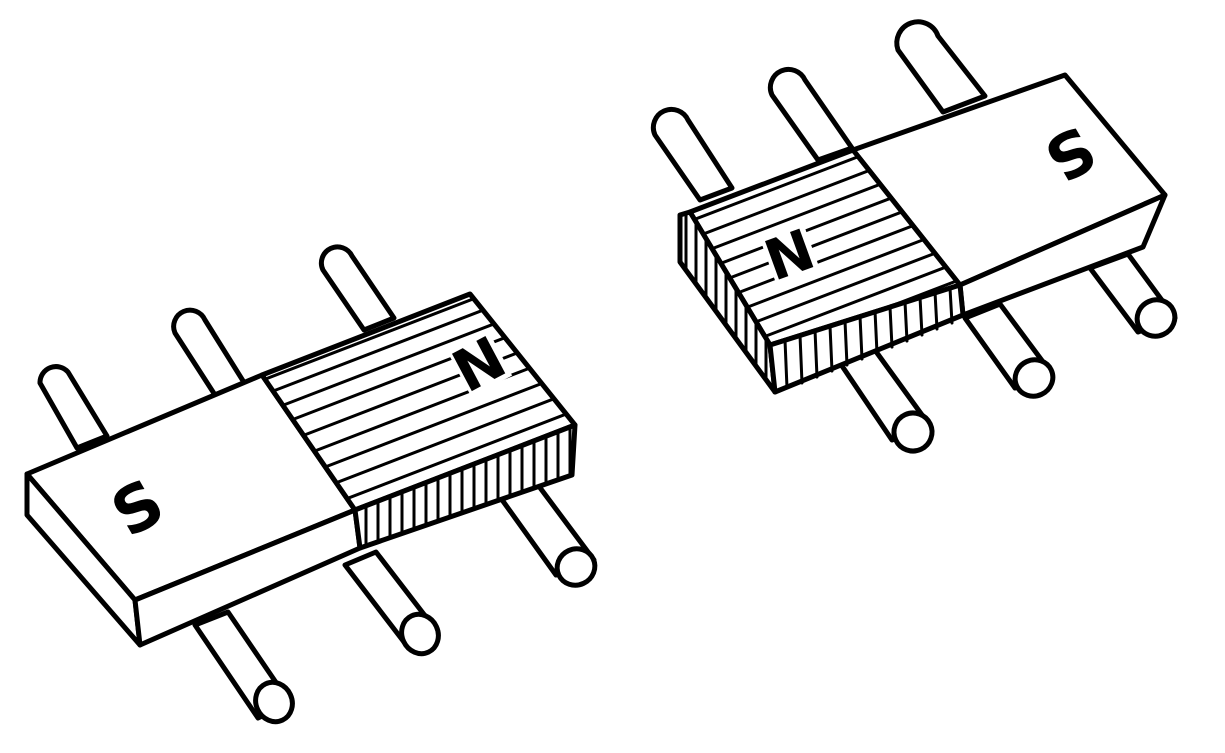 Image resolution: width=1225 pixels, height=753 pixels. What do you see at coordinates (547, 535) in the screenshot?
I see `roller-left-3-front` at bounding box center [547, 535].